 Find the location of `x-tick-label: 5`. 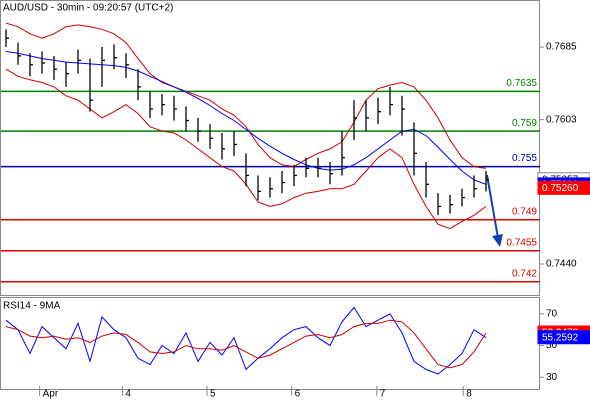

x-tick-label: 5 is located at coordinates (213, 394).